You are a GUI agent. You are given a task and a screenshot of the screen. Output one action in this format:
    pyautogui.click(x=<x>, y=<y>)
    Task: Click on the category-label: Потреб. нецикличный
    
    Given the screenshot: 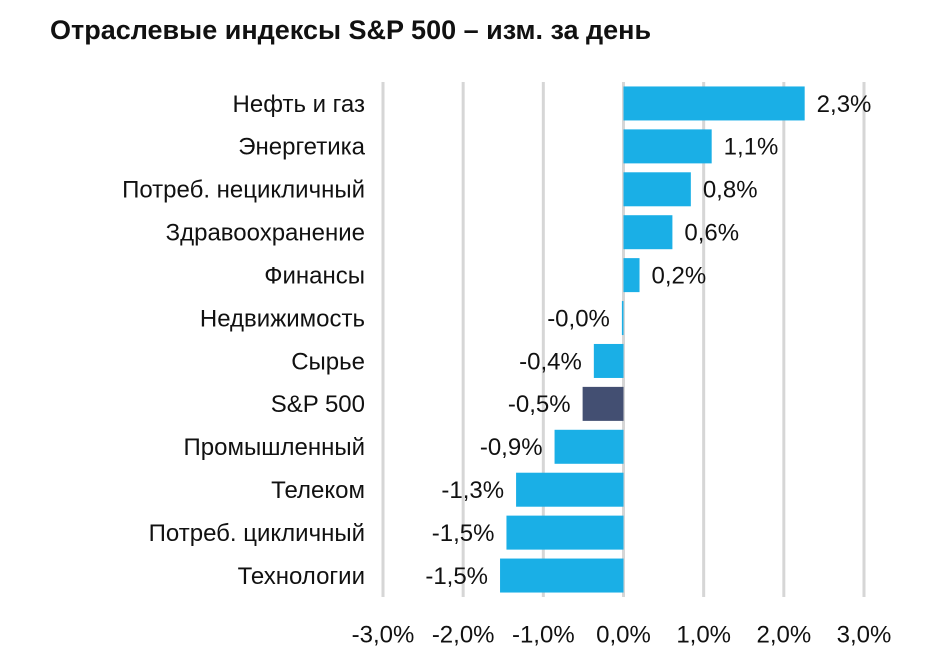 What is the action you would take?
    pyautogui.click(x=243, y=190)
    